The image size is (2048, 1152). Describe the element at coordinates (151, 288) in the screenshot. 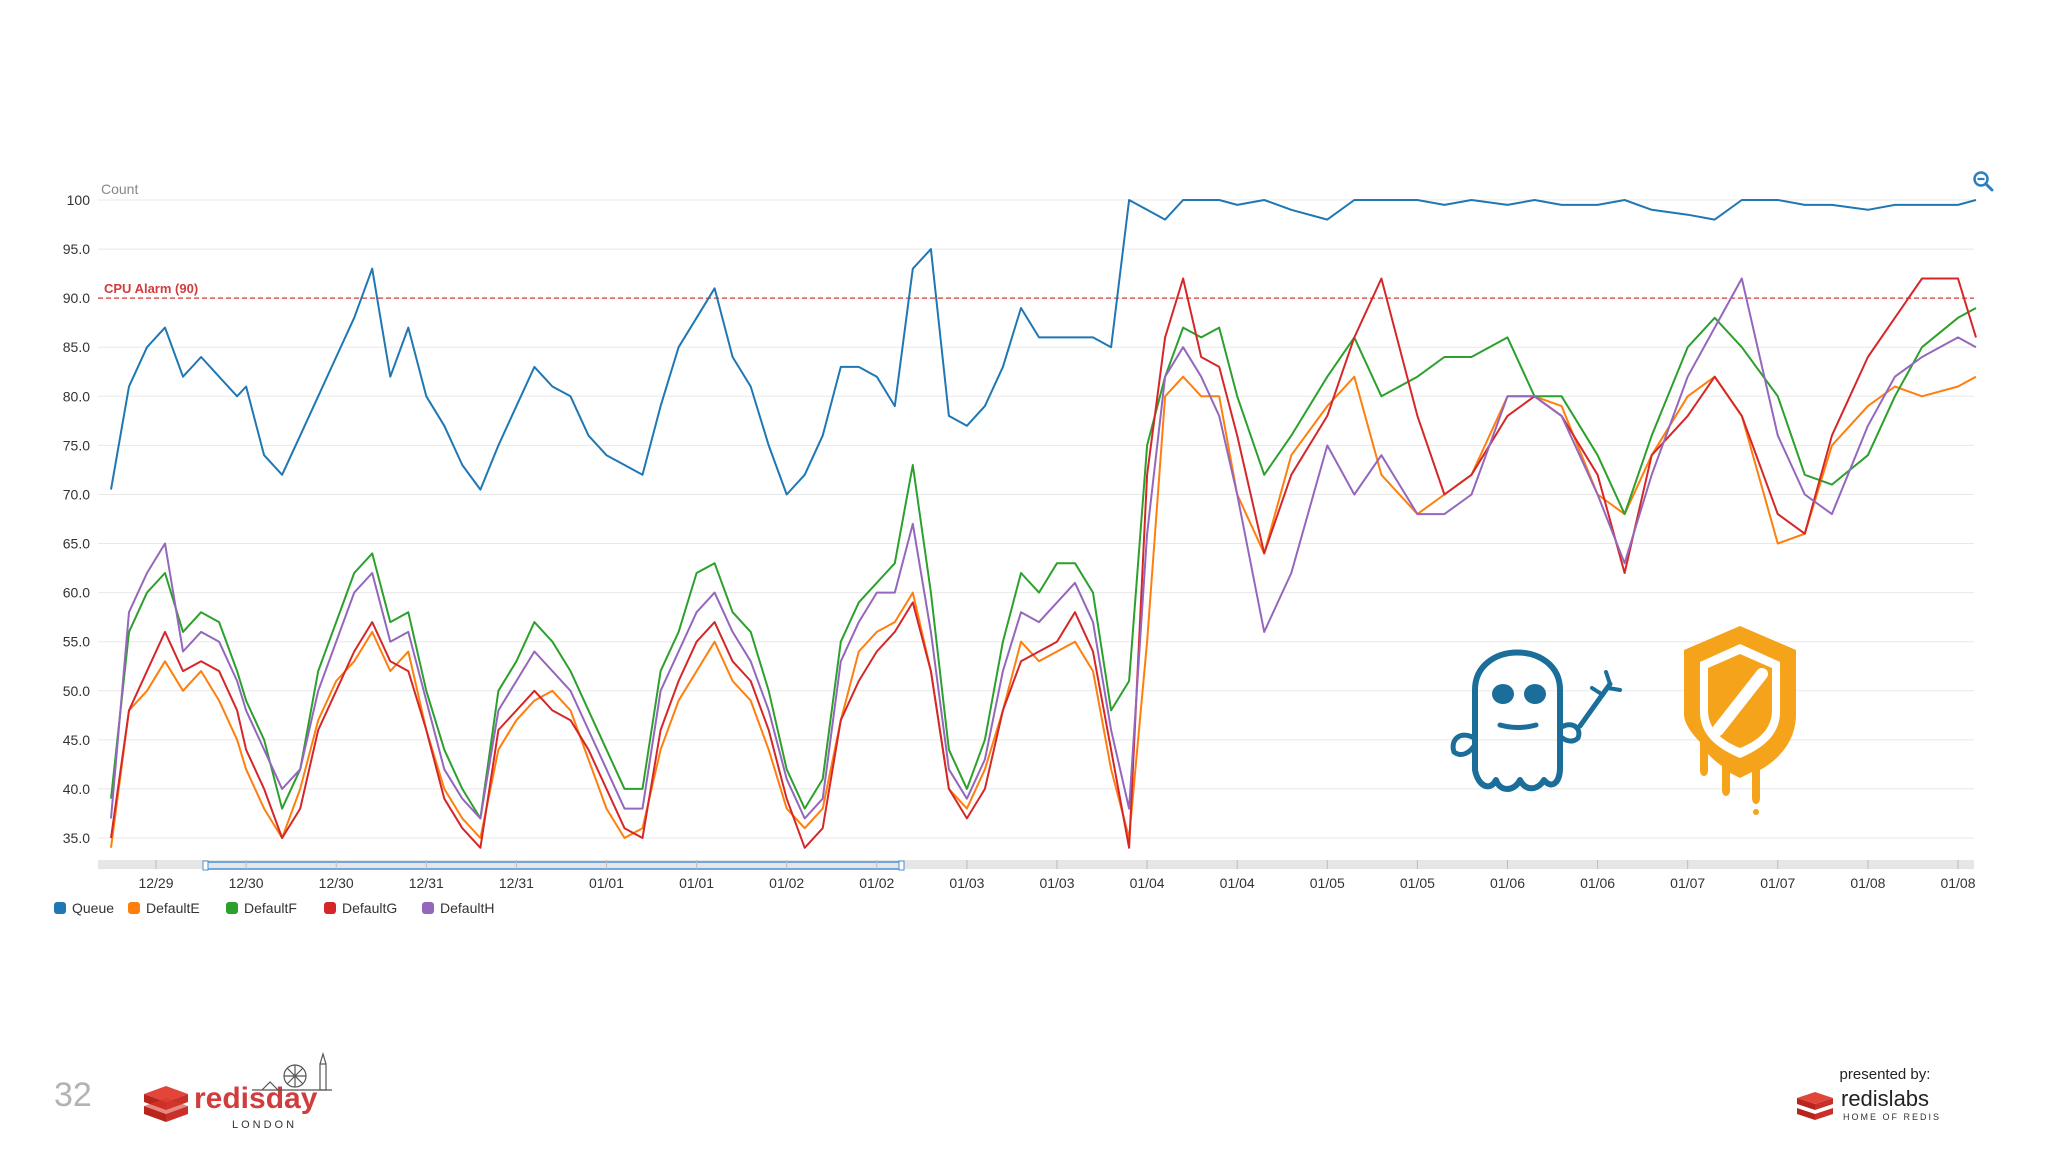

I see `threshold-label: CPU Alarm (90)` at that location.